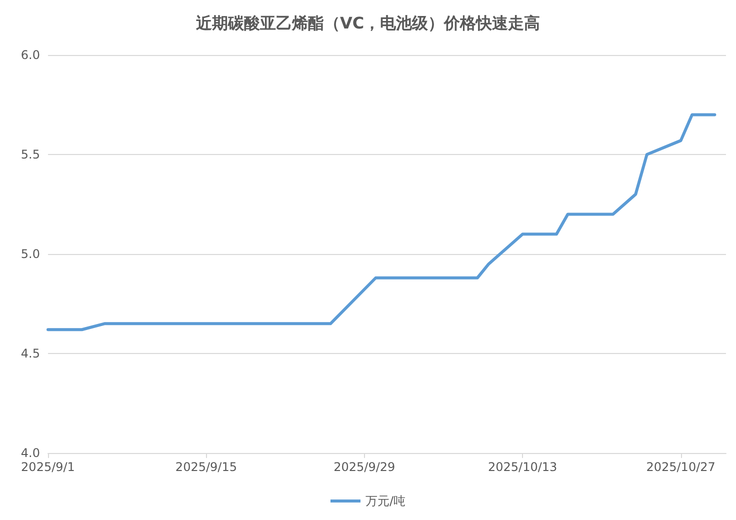 The image size is (736, 520). Describe the element at coordinates (385, 501) in the screenshot. I see `legend-label: 万元/吨` at that location.